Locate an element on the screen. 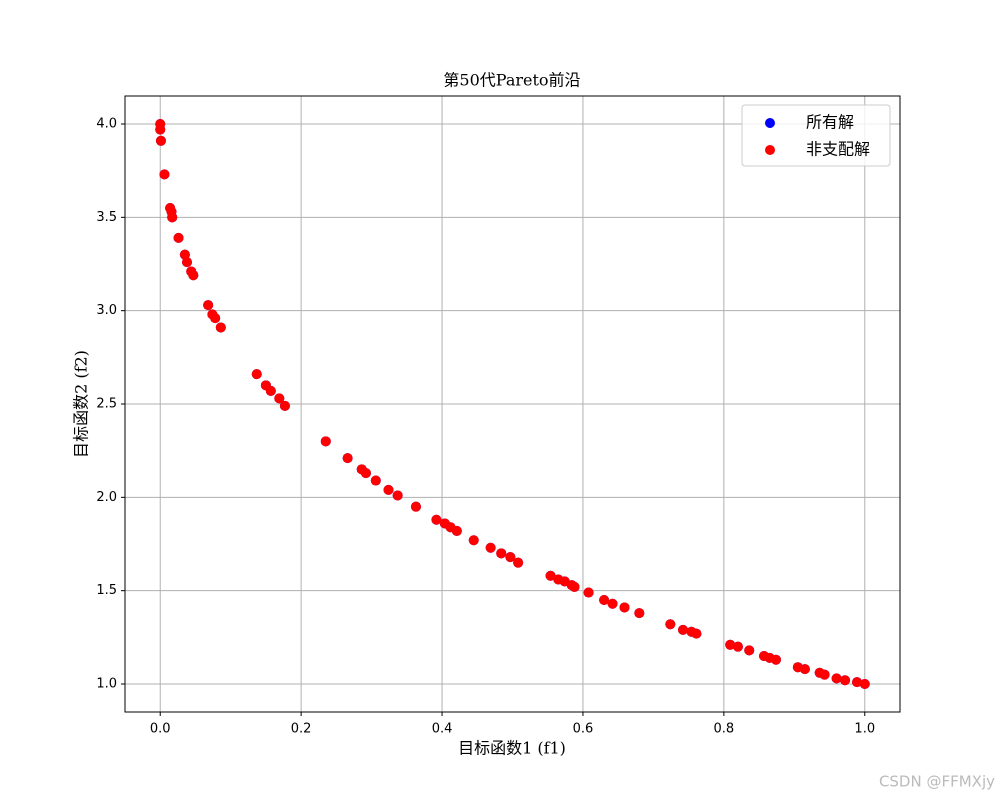  legend-box is located at coordinates (816, 135).